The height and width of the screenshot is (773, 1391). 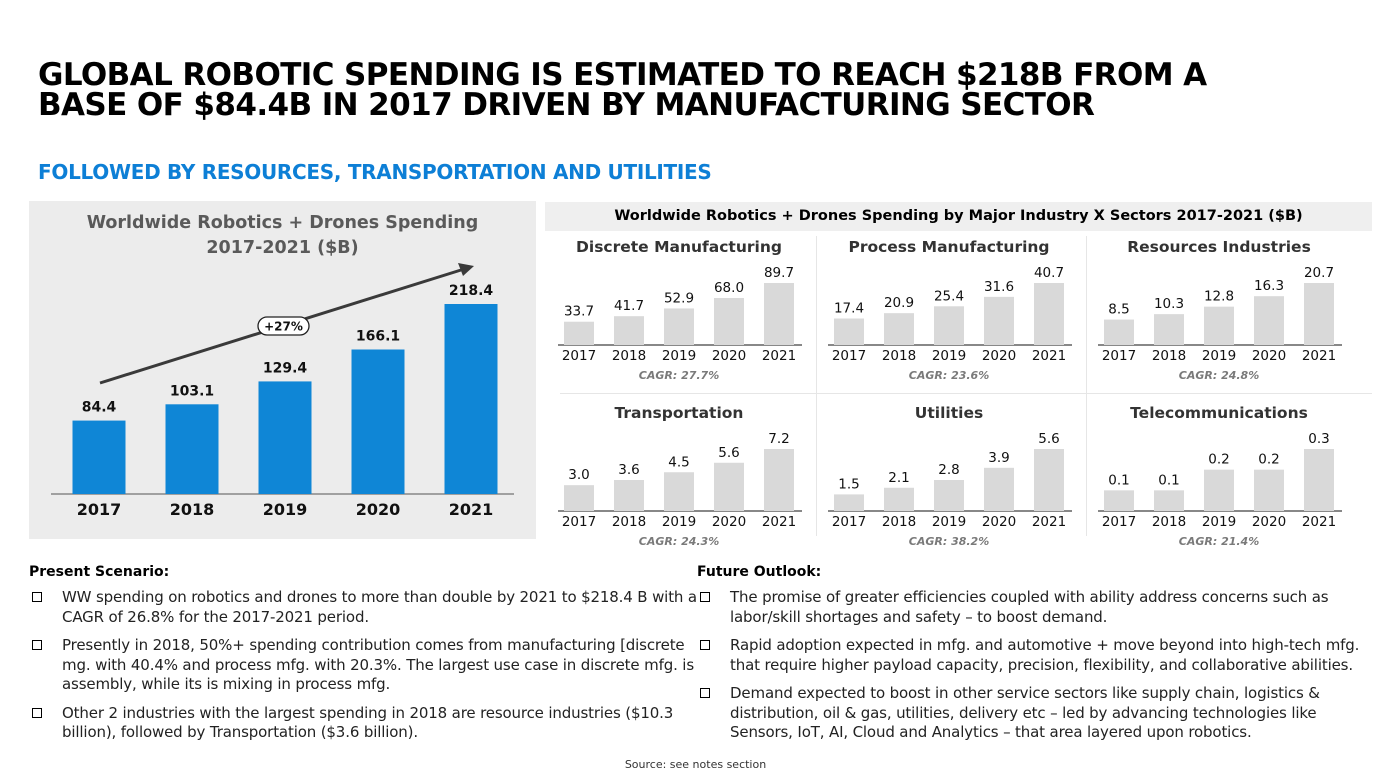 What do you see at coordinates (378, 336) in the screenshot?
I see `bar-value-label: 166.1` at bounding box center [378, 336].